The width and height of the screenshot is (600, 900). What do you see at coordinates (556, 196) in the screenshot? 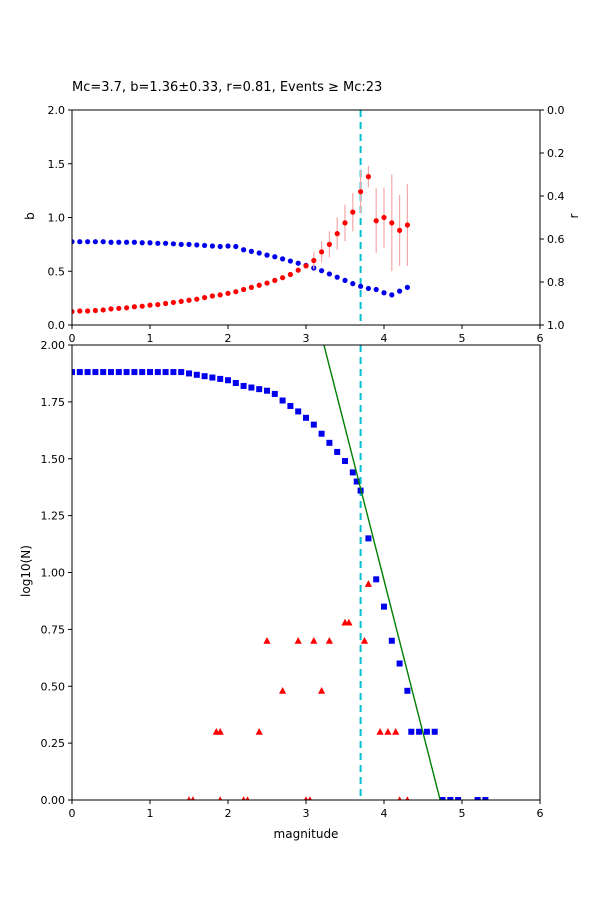
I see `svg-text: 0.4` at bounding box center [556, 196].